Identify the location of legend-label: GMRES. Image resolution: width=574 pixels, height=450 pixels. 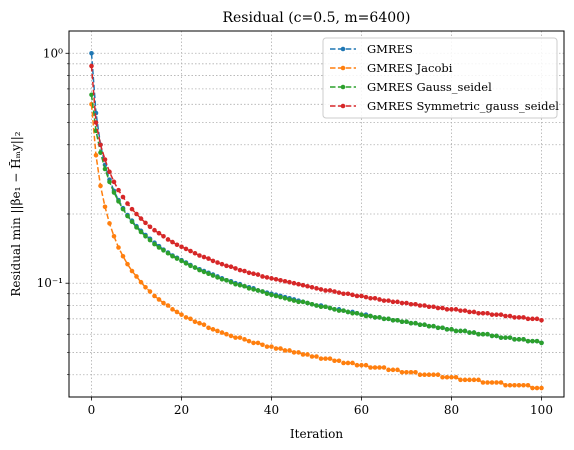
(390, 49).